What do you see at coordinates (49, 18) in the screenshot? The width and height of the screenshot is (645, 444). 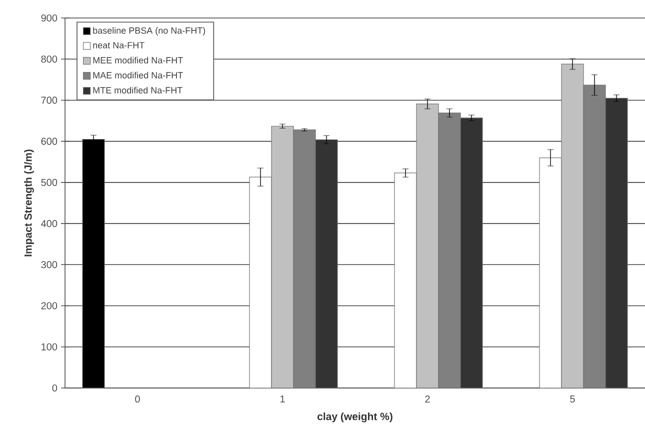 I see `y-tick-label: 900` at bounding box center [49, 18].